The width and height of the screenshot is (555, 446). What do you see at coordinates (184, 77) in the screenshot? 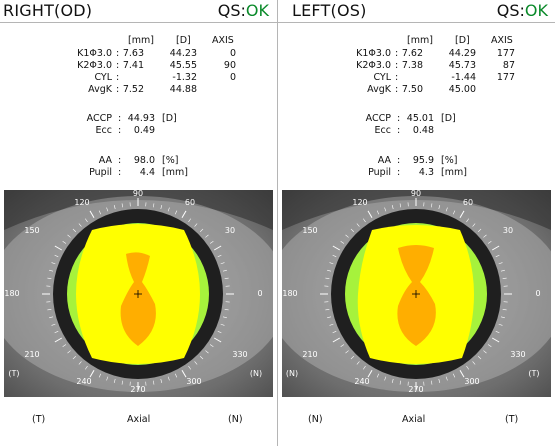
I see `row-d: -1.32` at bounding box center [184, 77].